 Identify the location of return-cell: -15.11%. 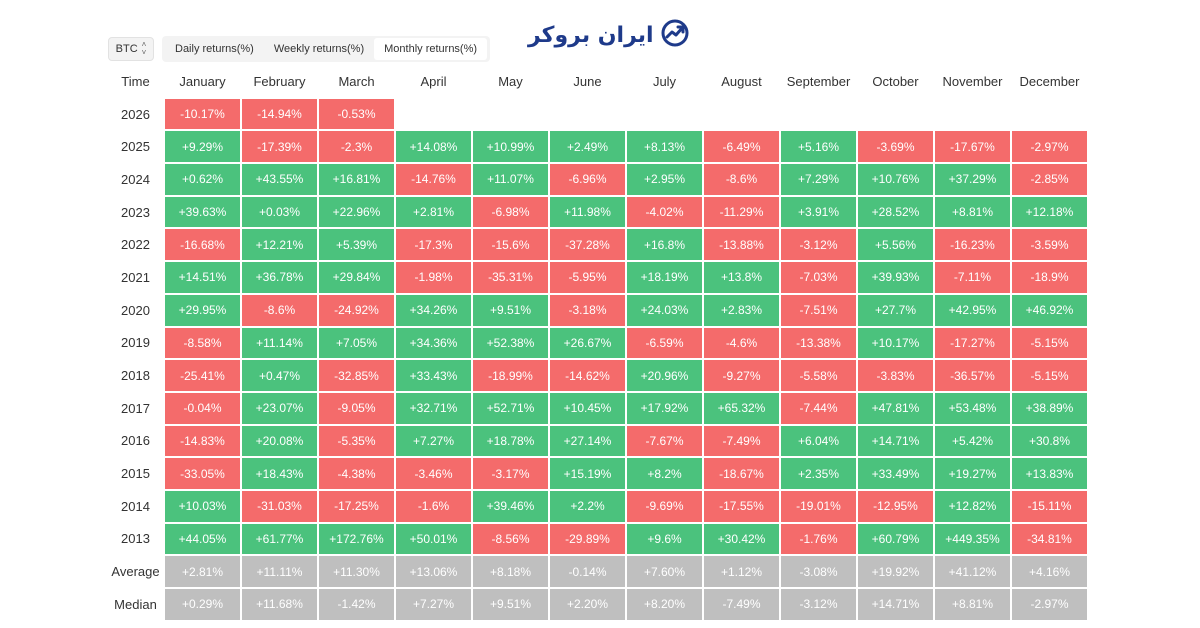
(1049, 506).